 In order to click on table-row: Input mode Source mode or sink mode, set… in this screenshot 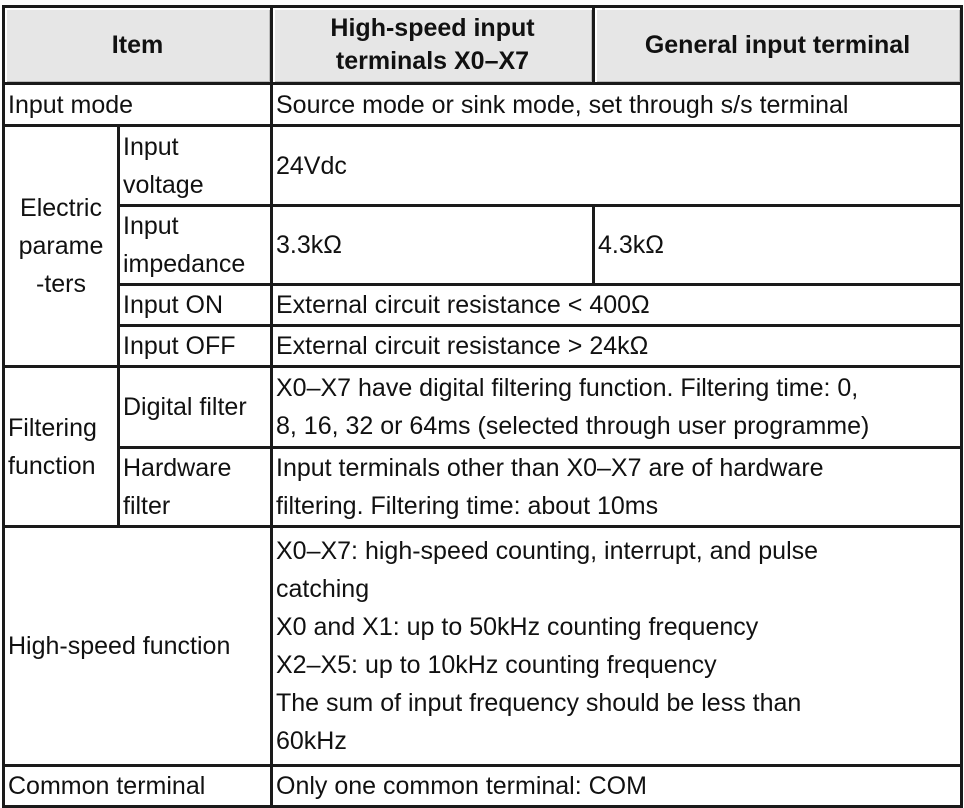, I will do `click(482, 104)`.